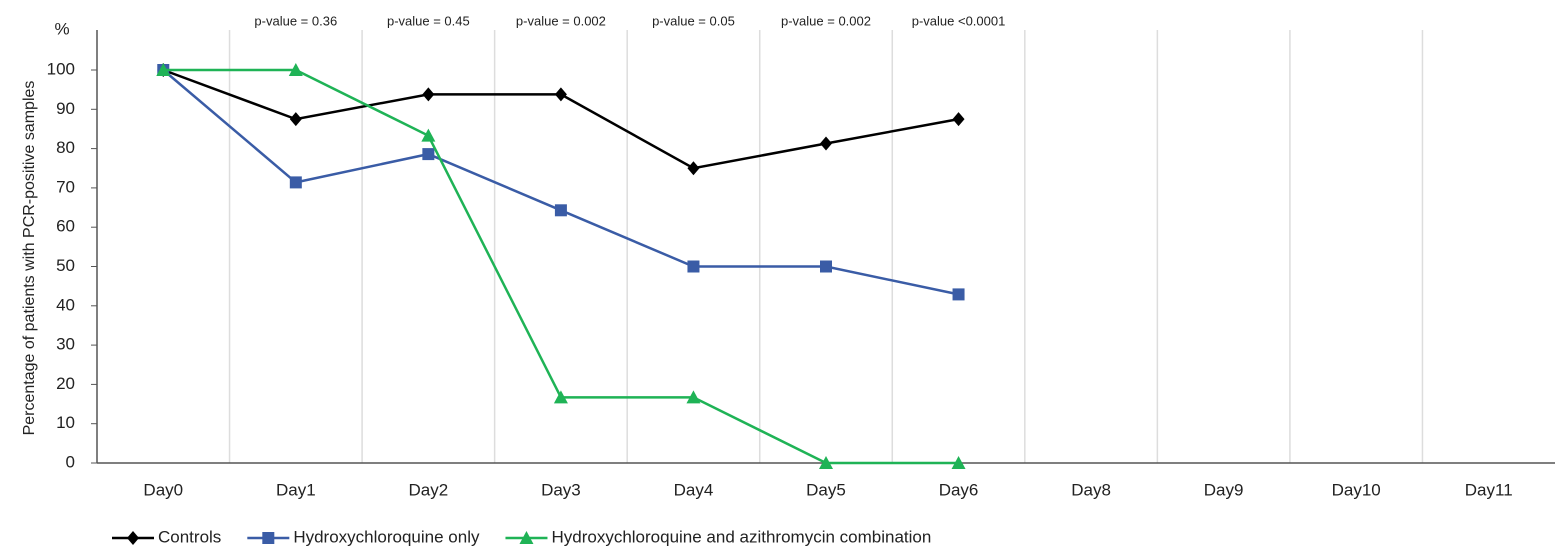 The width and height of the screenshot is (1562, 560). What do you see at coordinates (65, 304) in the screenshot?
I see `y-tick-label: 40` at bounding box center [65, 304].